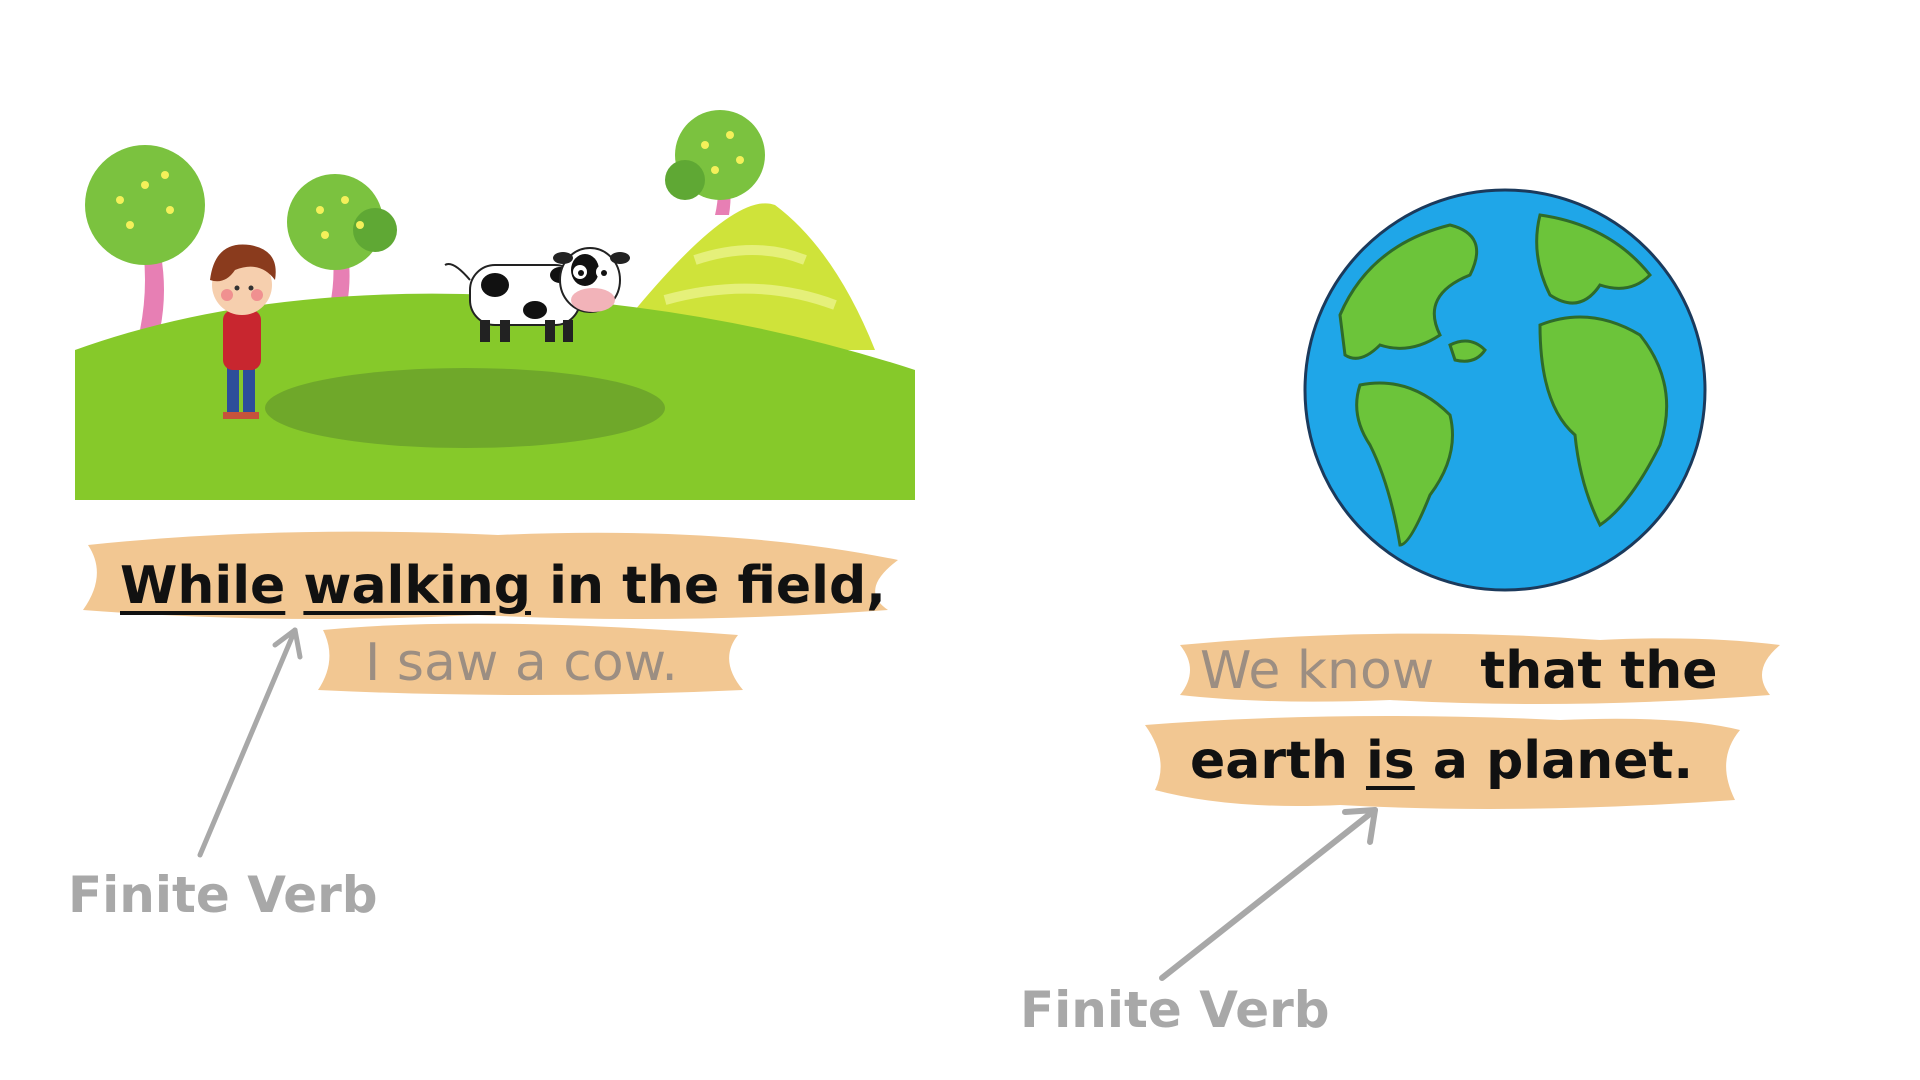  Describe the element at coordinates (243, 331) in the screenshot. I see `boy-icon` at that location.